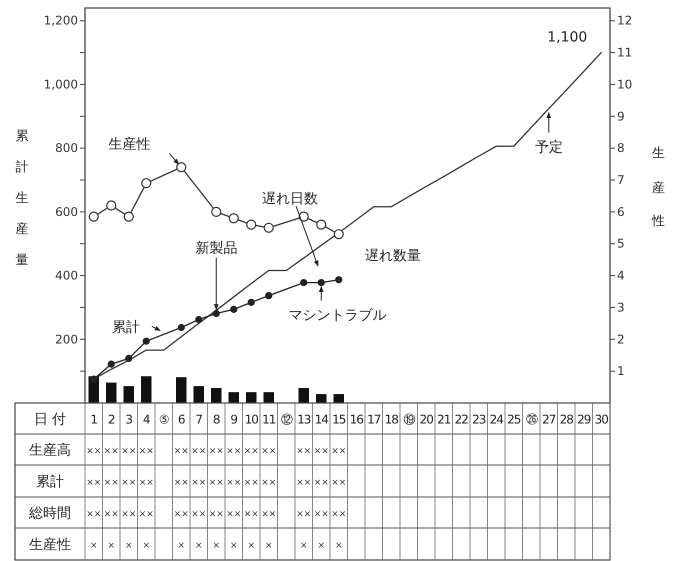 The image size is (676, 561). Describe the element at coordinates (621, 116) in the screenshot. I see `y2-tick-label: 9` at that location.